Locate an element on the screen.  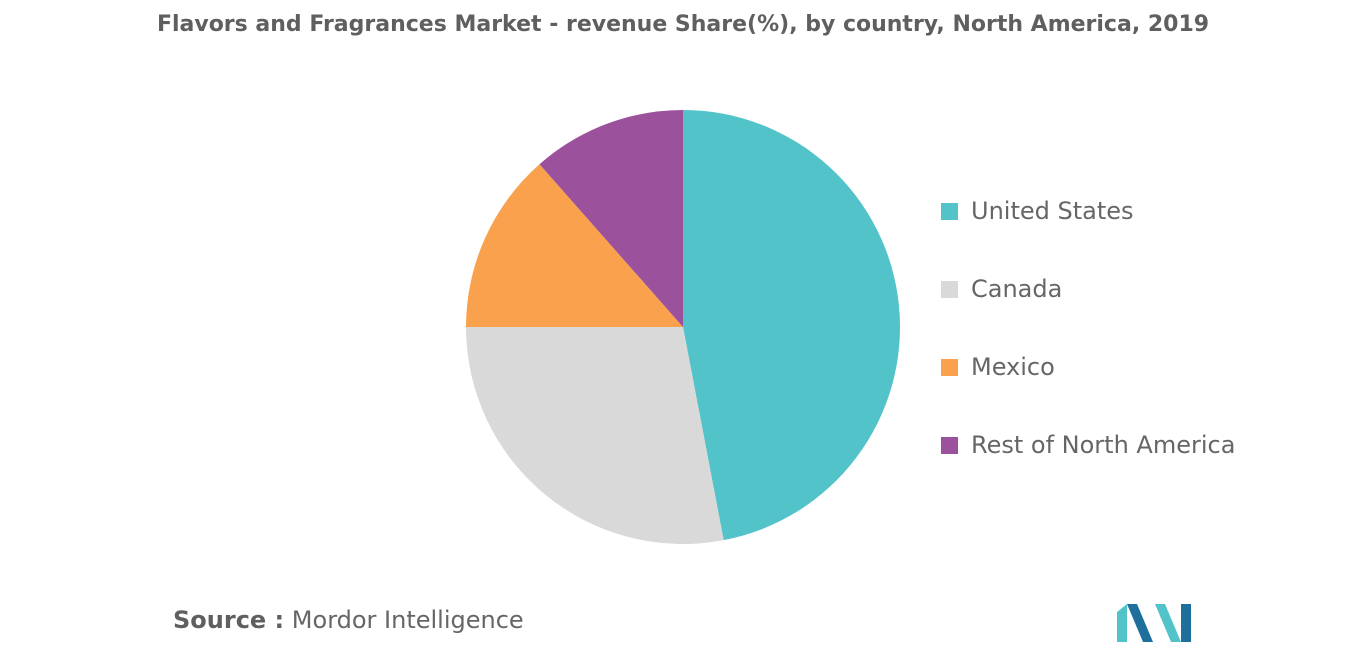
legend-item-rest-of-north-america: Rest of North America is located at coordinates (1088, 445).